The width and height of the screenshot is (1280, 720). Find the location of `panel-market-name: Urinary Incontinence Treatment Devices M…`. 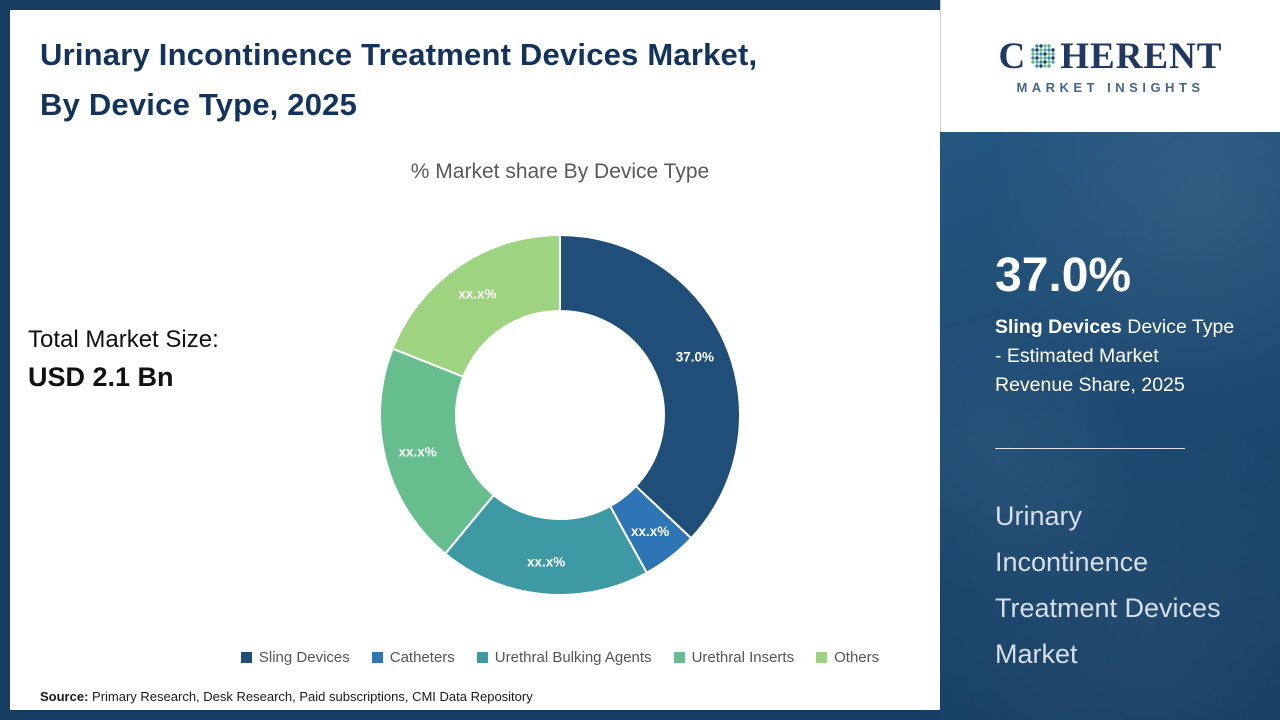

panel-market-name: Urinary Incontinence Treatment Devices M… is located at coordinates (1108, 584).